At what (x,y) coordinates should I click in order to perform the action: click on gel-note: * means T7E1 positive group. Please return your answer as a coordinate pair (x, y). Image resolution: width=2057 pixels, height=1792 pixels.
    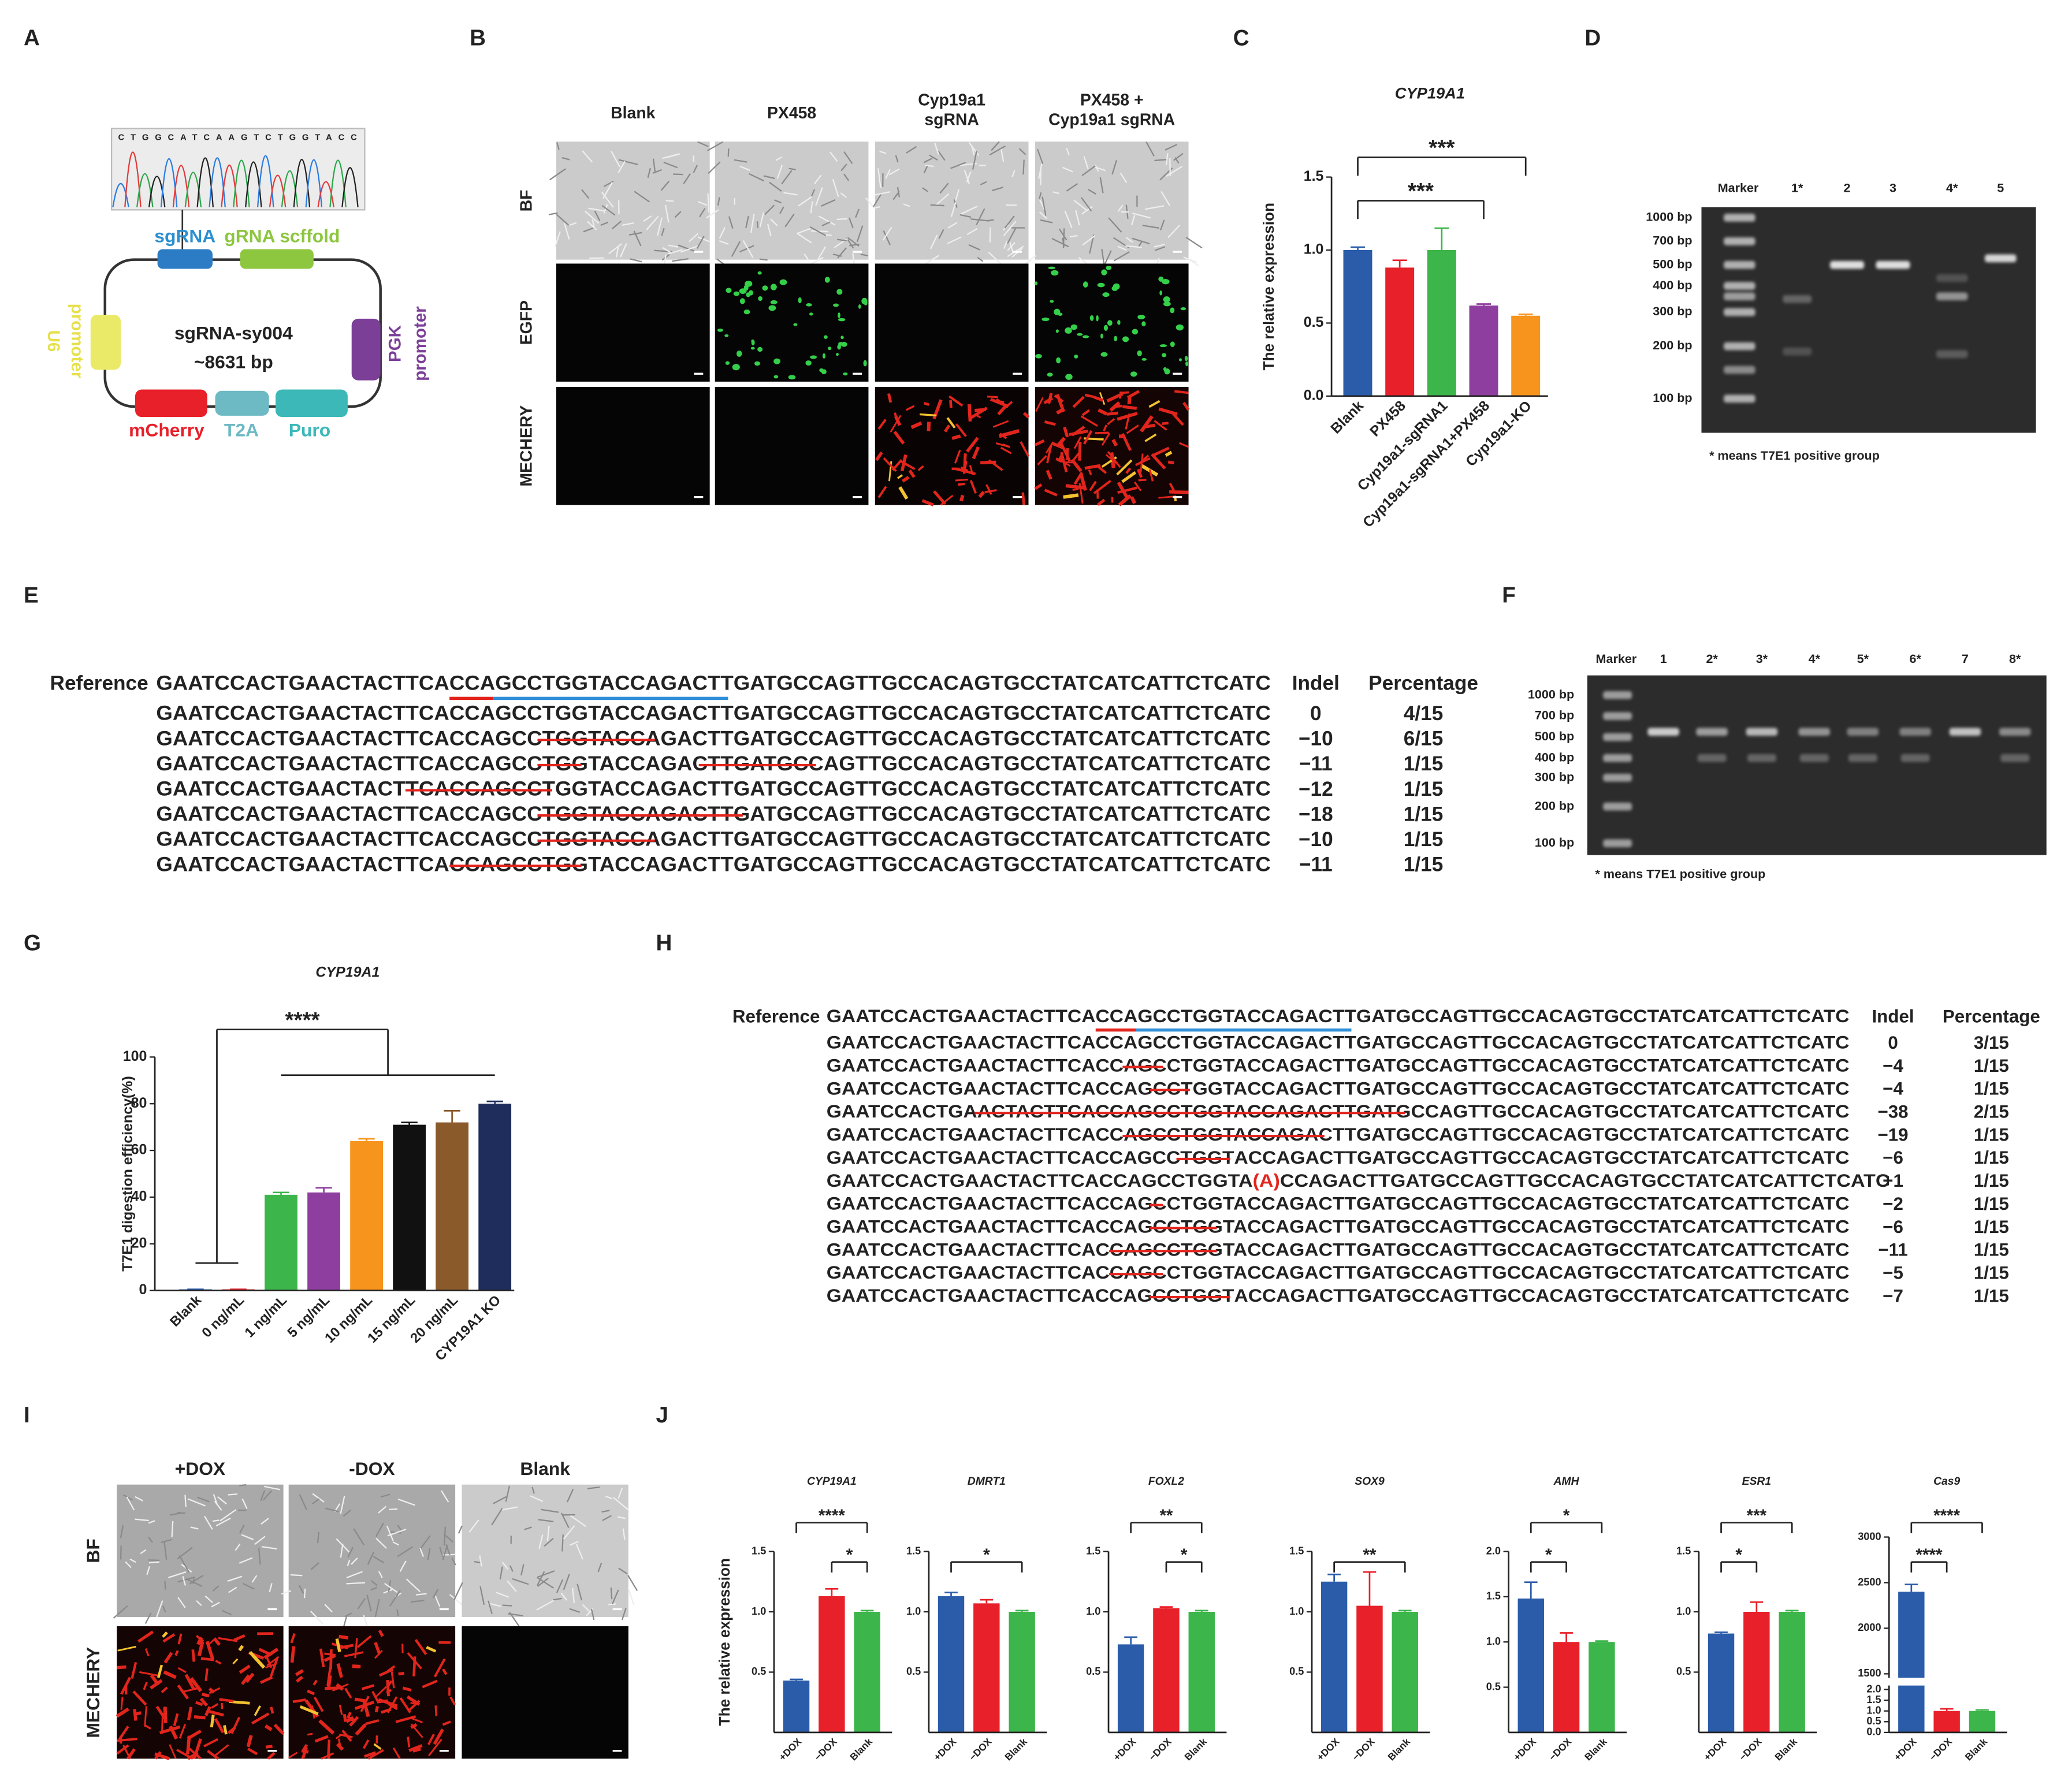
    Looking at the image, I should click on (1794, 455).